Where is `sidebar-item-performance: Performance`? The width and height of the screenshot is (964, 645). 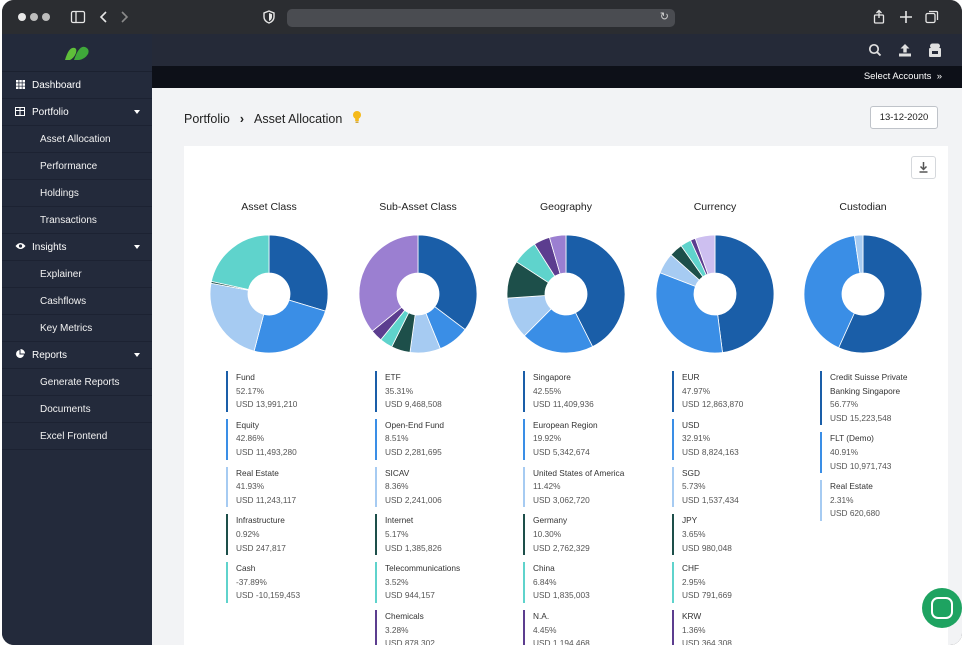
sidebar-item-performance: Performance is located at coordinates (77, 166).